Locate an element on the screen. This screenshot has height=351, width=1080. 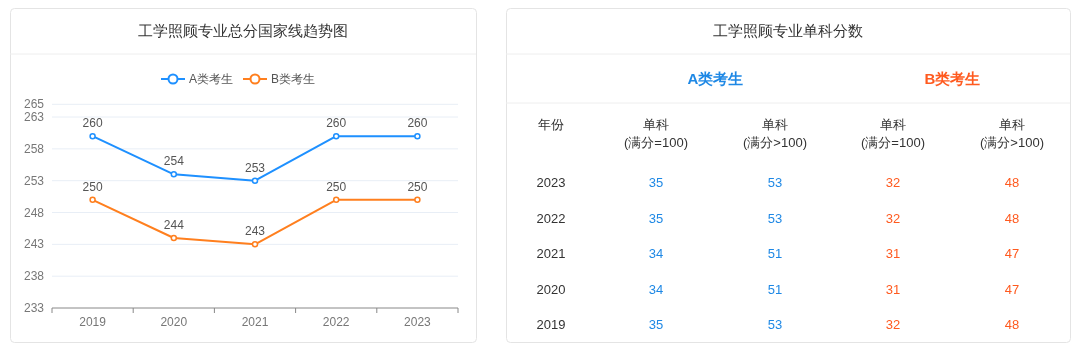
y-tick-label: 243 is located at coordinates (34, 244).